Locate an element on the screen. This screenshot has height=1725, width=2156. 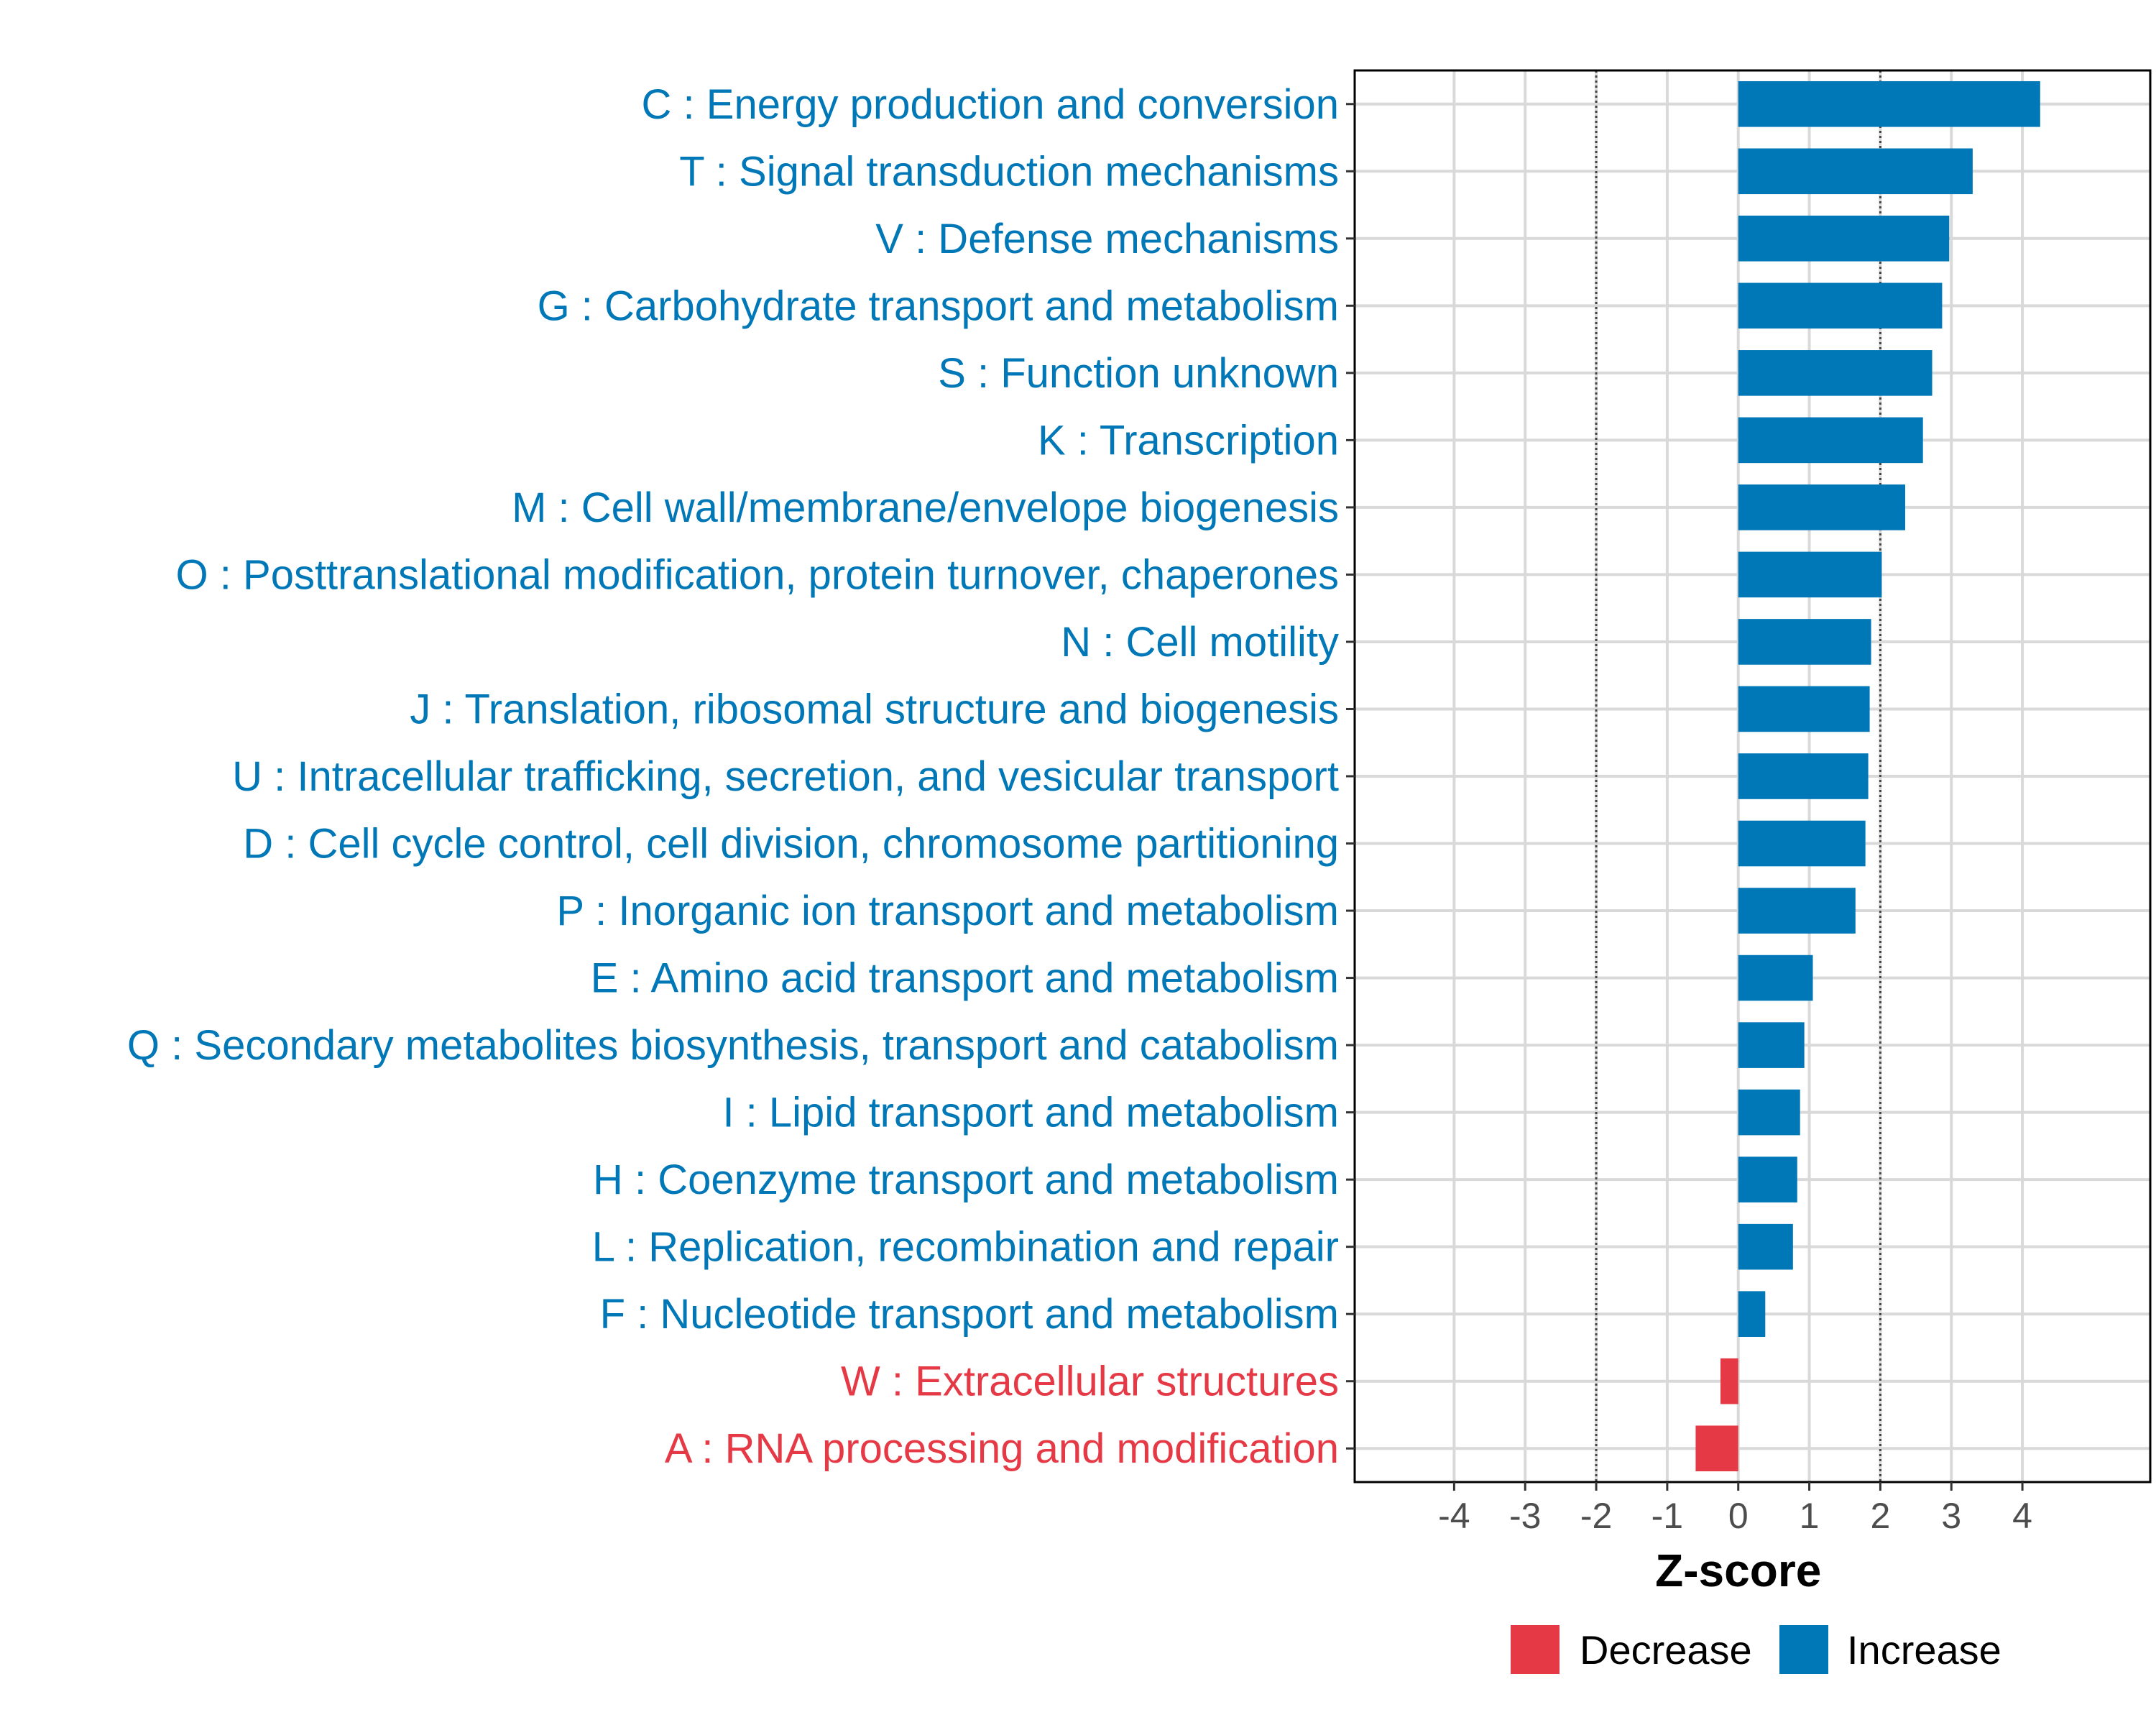
legend-swatch-decrease is located at coordinates (1535, 1649).